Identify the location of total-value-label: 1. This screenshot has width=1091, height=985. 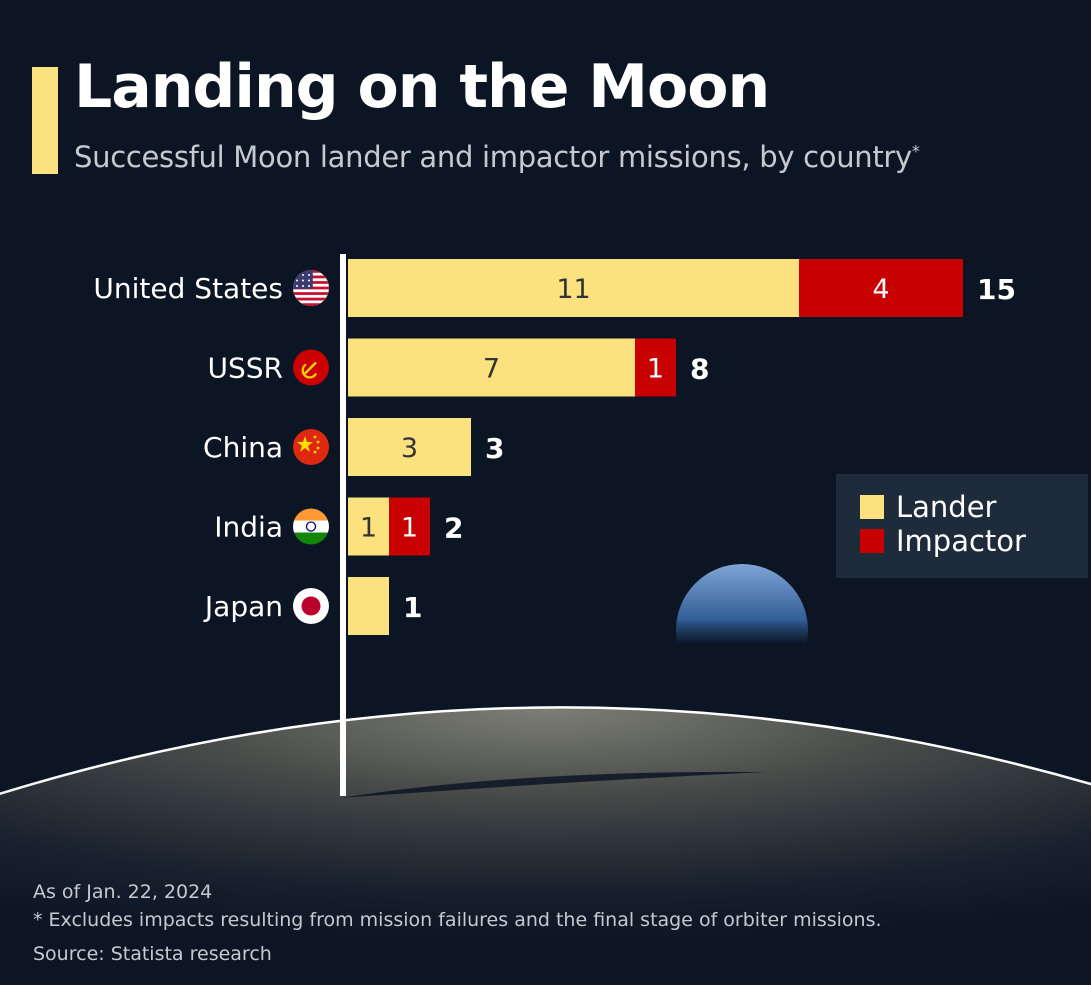
(412, 607).